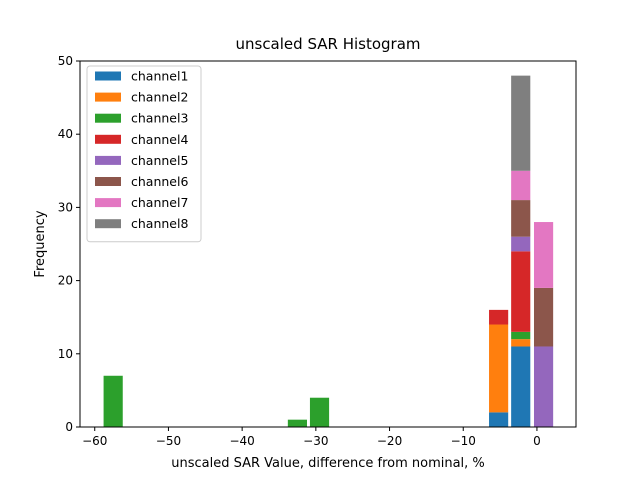 The height and width of the screenshot is (480, 640). Describe the element at coordinates (108, 203) in the screenshot. I see `legend-swatch-channel7` at that location.